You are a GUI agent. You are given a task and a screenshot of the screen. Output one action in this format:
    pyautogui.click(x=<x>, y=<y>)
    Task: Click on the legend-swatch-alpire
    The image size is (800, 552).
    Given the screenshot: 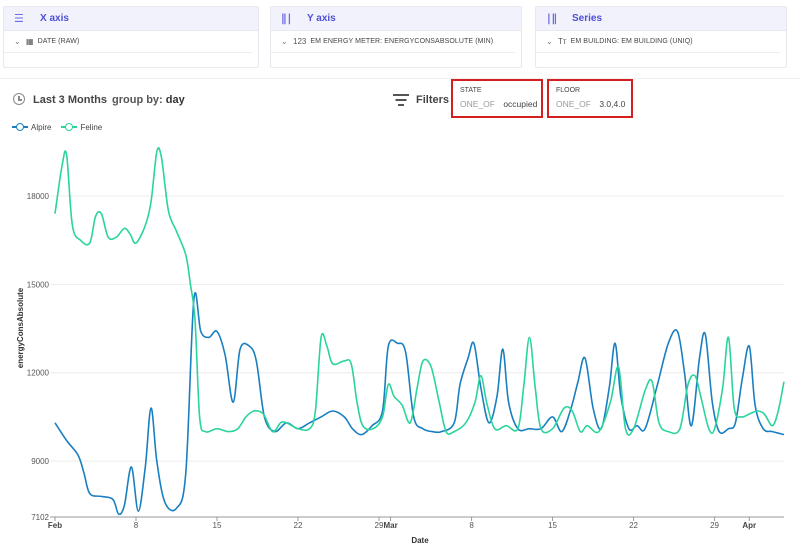 What is the action you would take?
    pyautogui.click(x=20, y=127)
    